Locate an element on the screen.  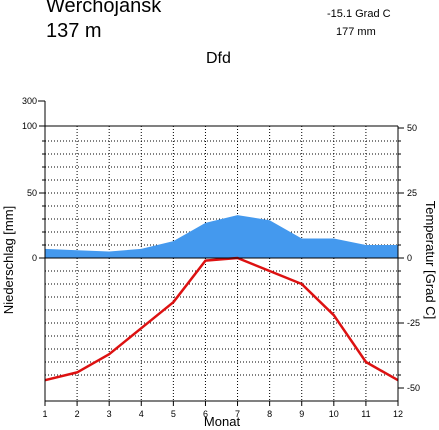
tick-label-right: 50 is located at coordinates (412, 128).